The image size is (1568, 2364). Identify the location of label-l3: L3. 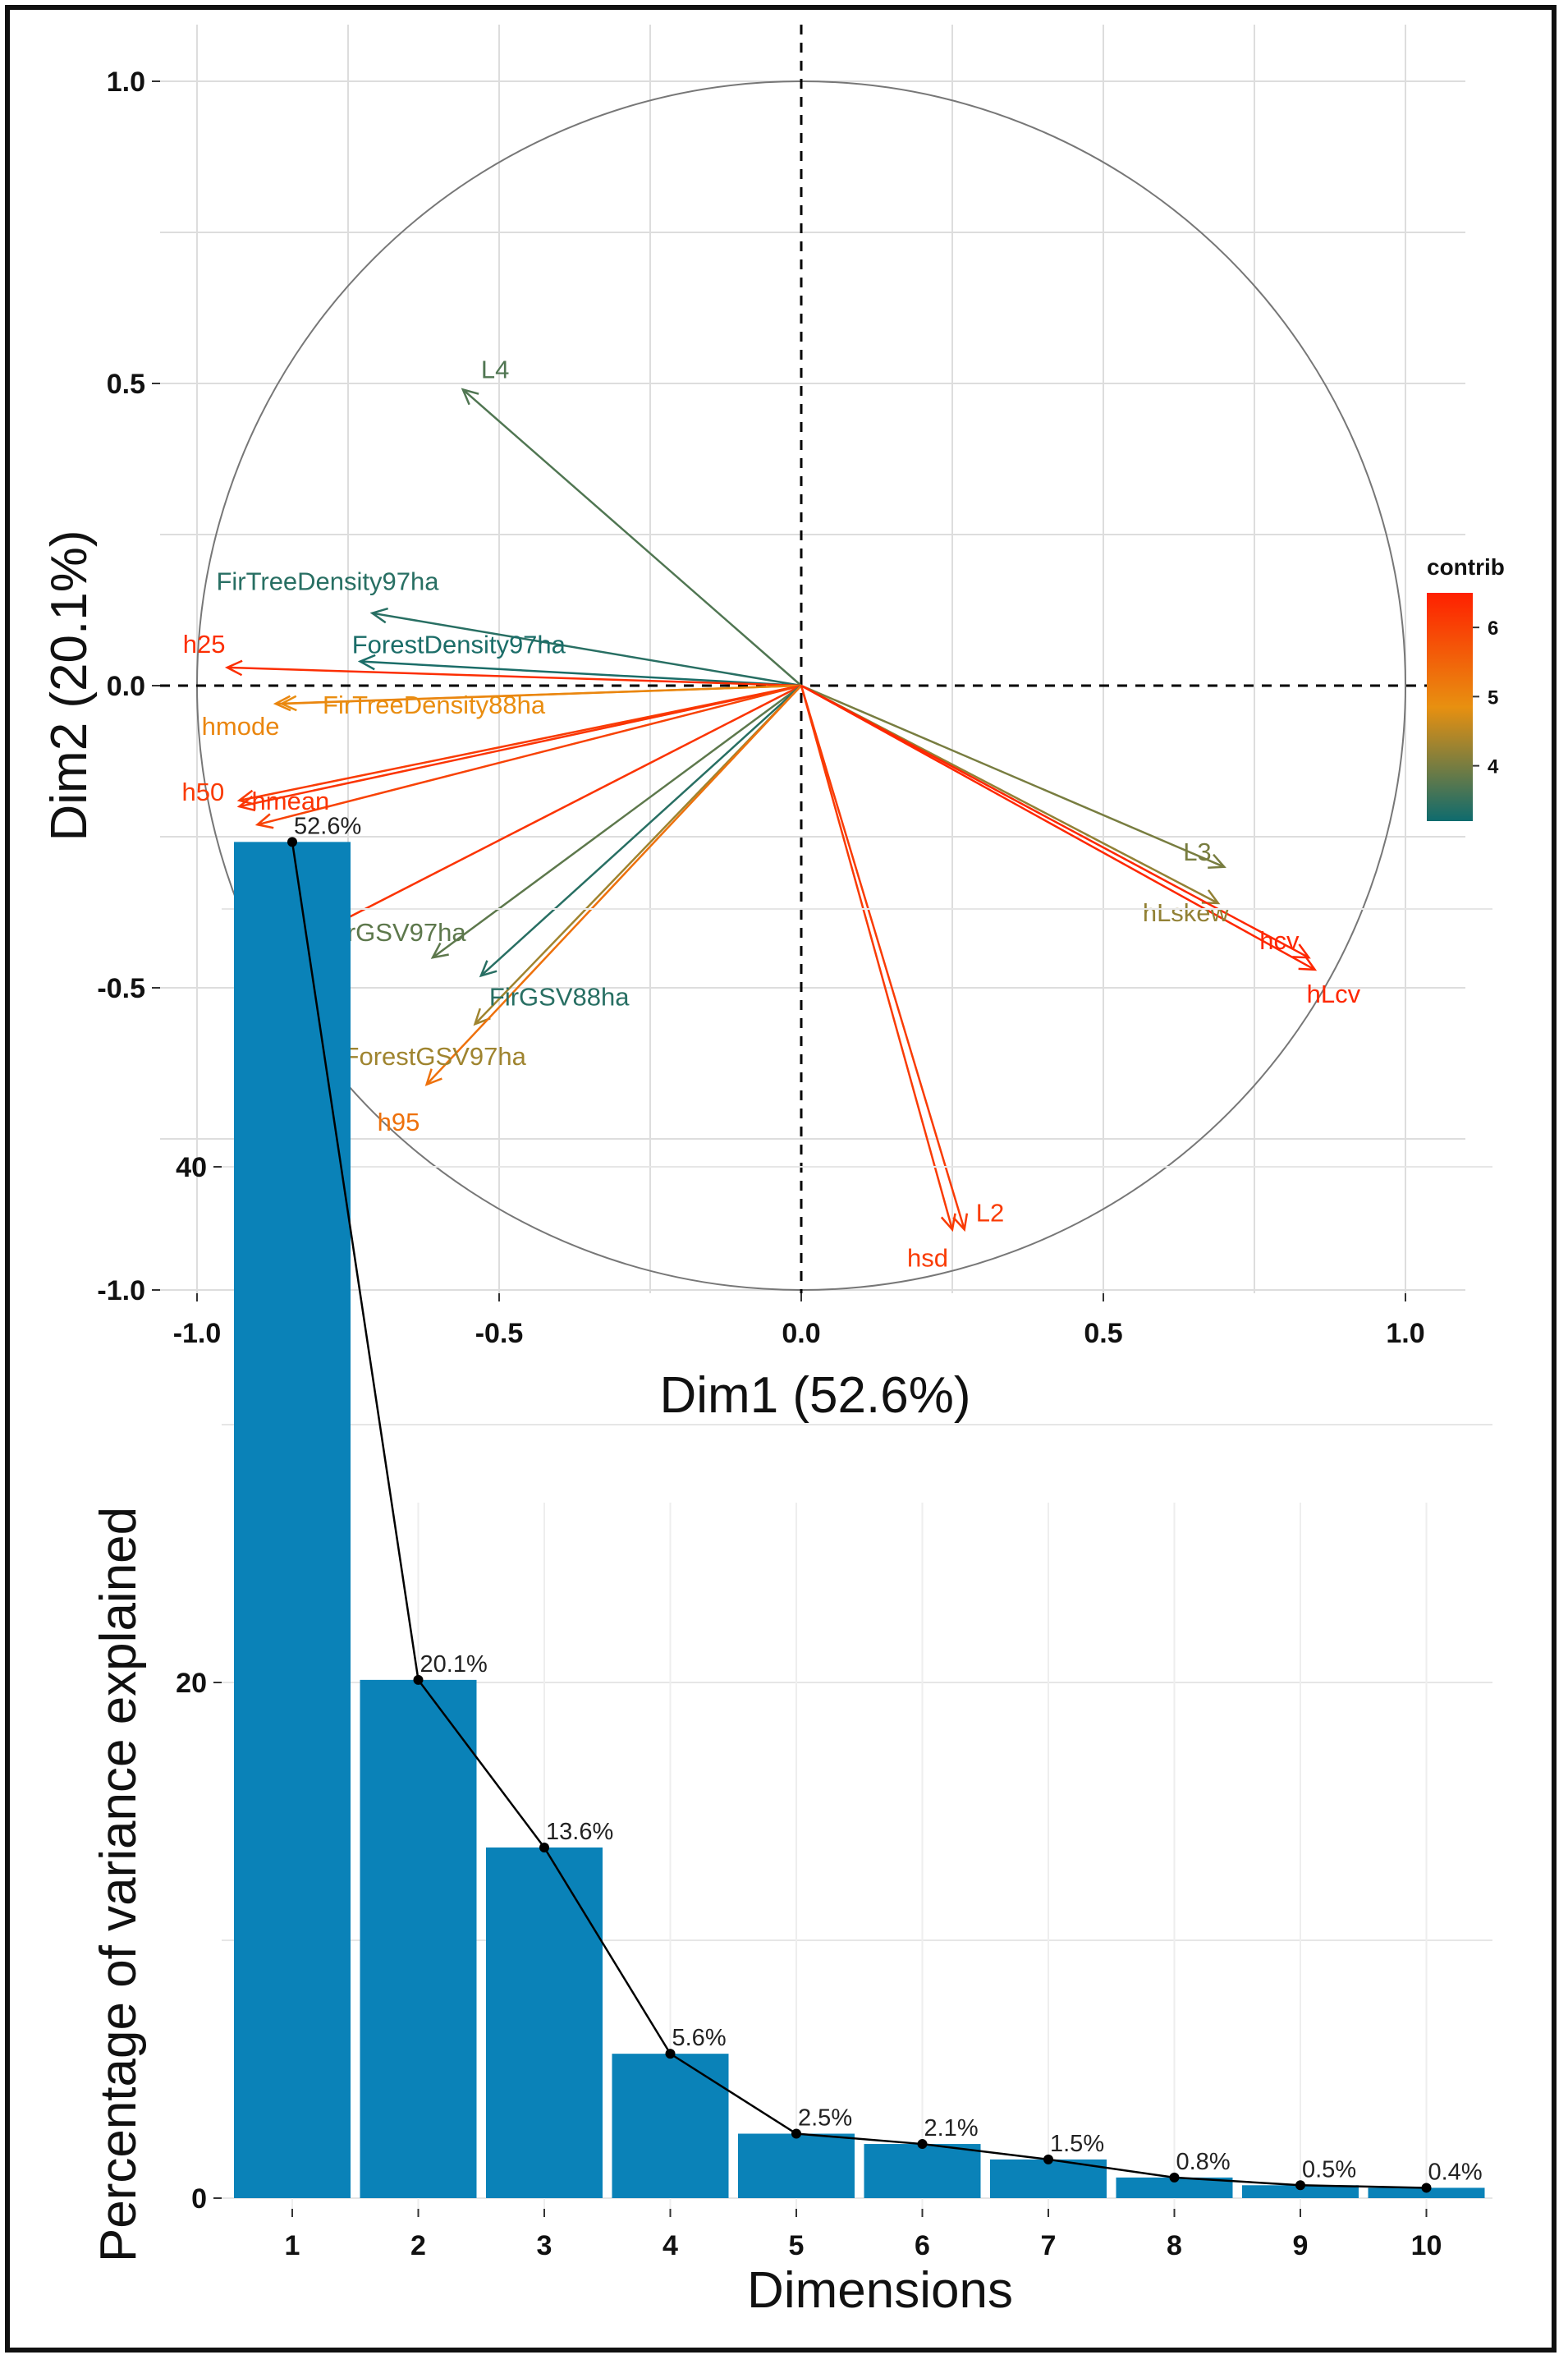
(1197, 852).